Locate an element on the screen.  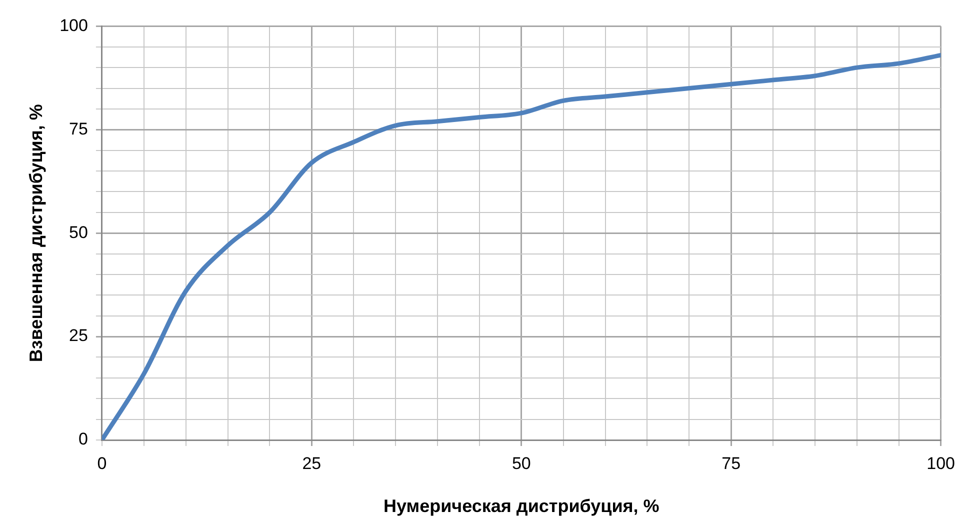
x-tick-label: 25 is located at coordinates (312, 463).